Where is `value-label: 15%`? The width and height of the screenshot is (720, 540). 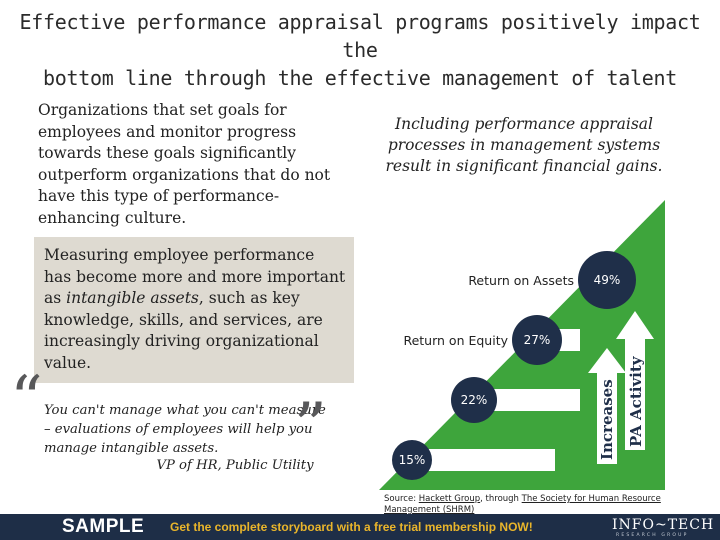 value-label: 15% is located at coordinates (412, 460).